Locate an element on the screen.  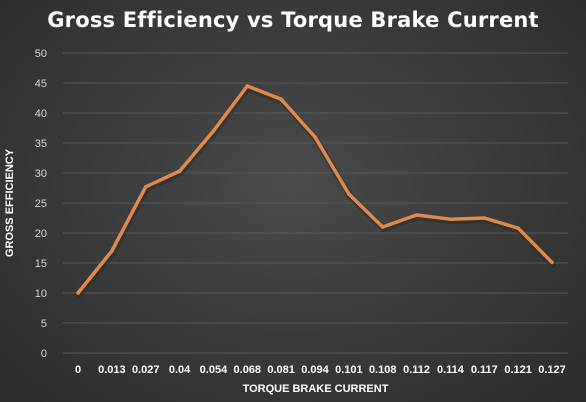
y-axis-label: GROSS EFFICIENCY is located at coordinates (10, 202).